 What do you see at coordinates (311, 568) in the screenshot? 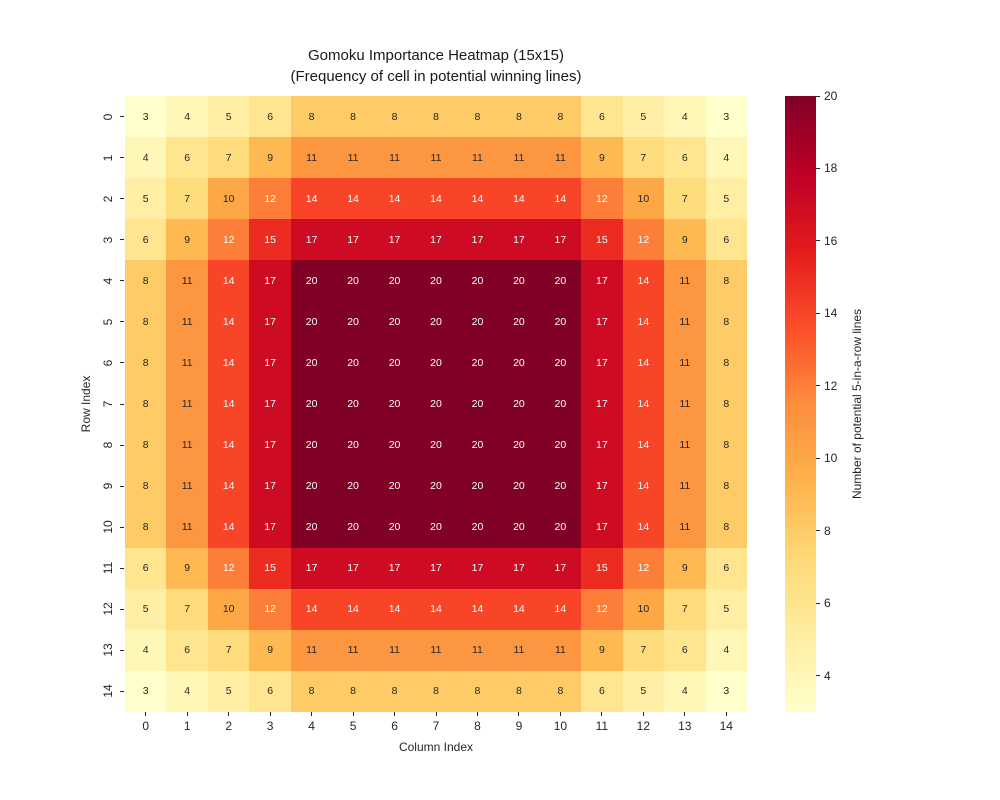
I see `heatmap-cell-r11-c4: 17` at bounding box center [311, 568].